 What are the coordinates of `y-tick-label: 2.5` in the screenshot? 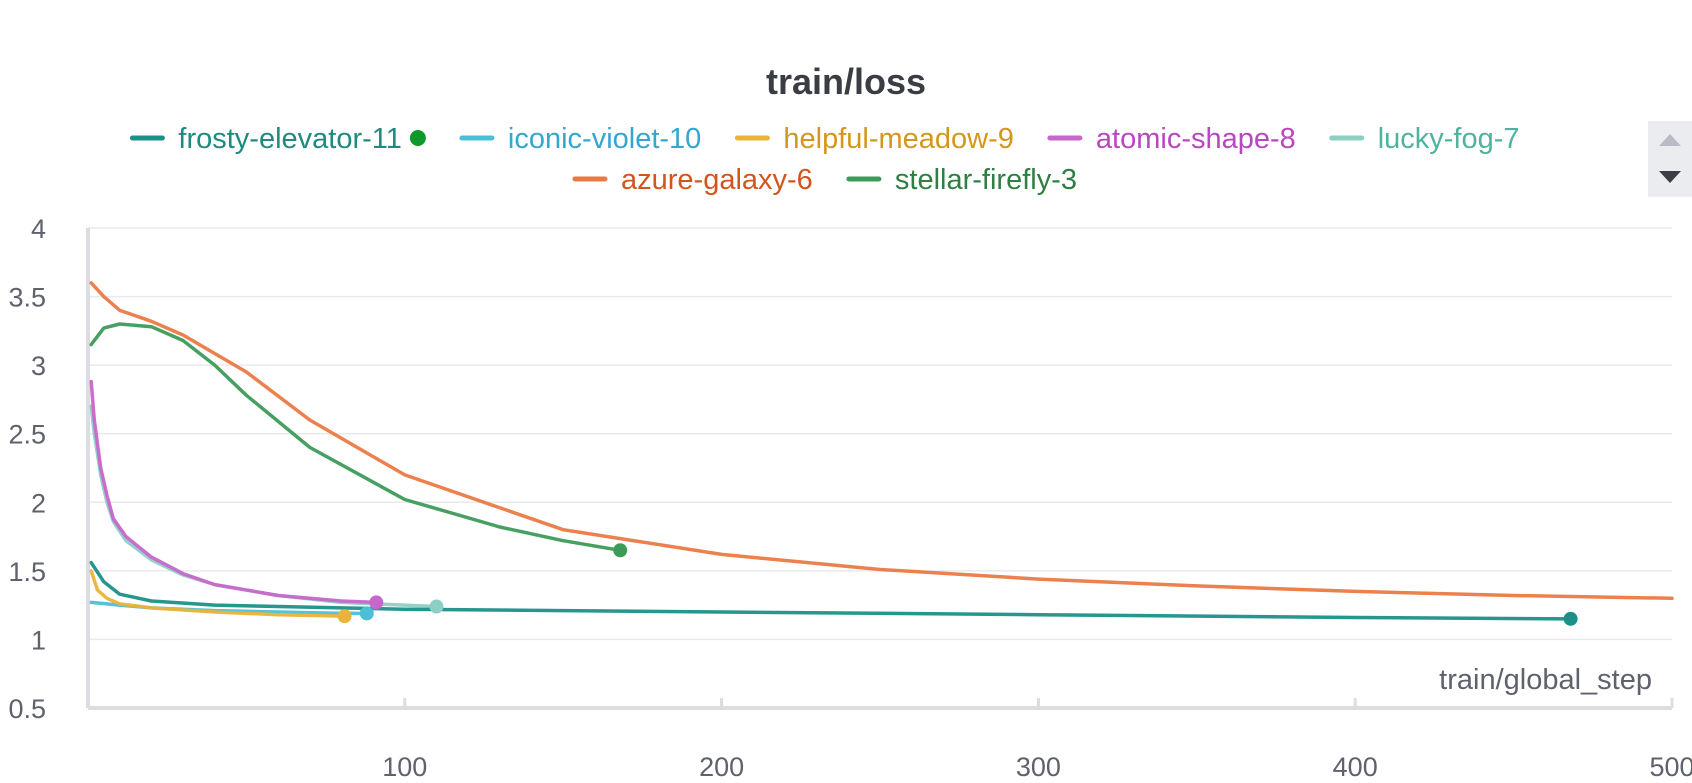 It's located at (27, 435).